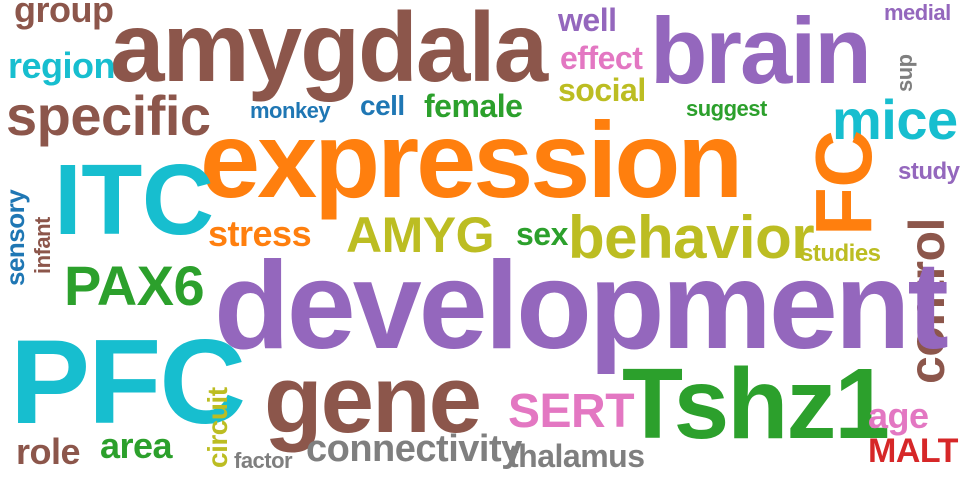 The image size is (960, 480). What do you see at coordinates (913, 451) in the screenshot?
I see `word-MALT: MALT` at bounding box center [913, 451].